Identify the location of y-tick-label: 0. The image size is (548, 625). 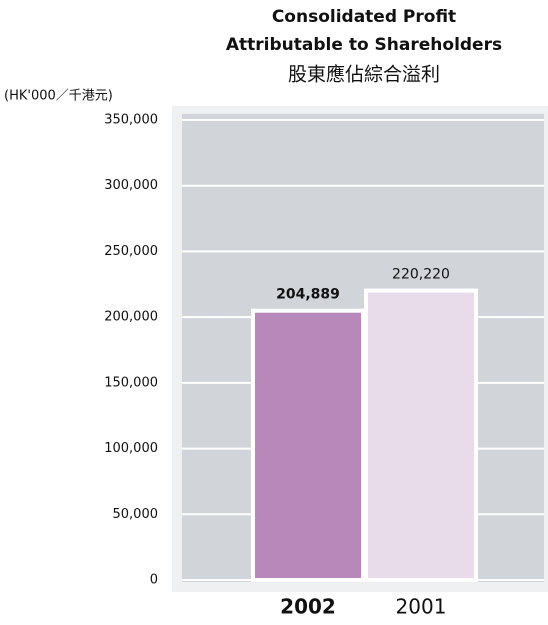
(154, 580).